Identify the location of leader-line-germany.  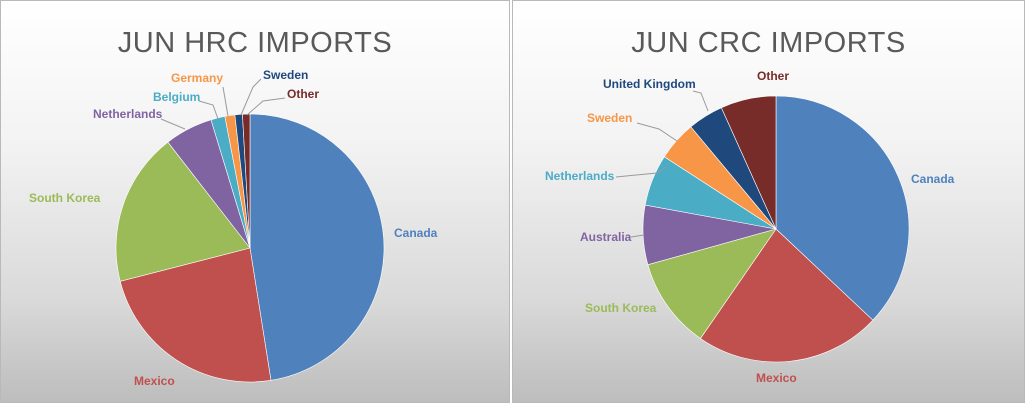
(225, 101).